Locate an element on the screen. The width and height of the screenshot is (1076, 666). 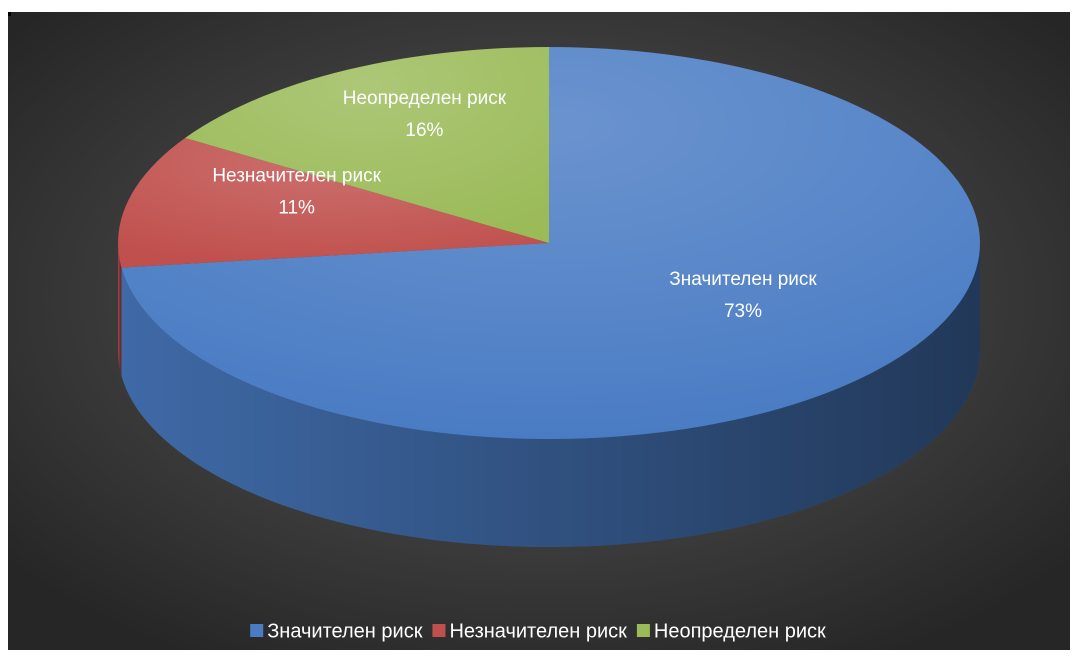
data-label-value: 16% is located at coordinates (424, 130).